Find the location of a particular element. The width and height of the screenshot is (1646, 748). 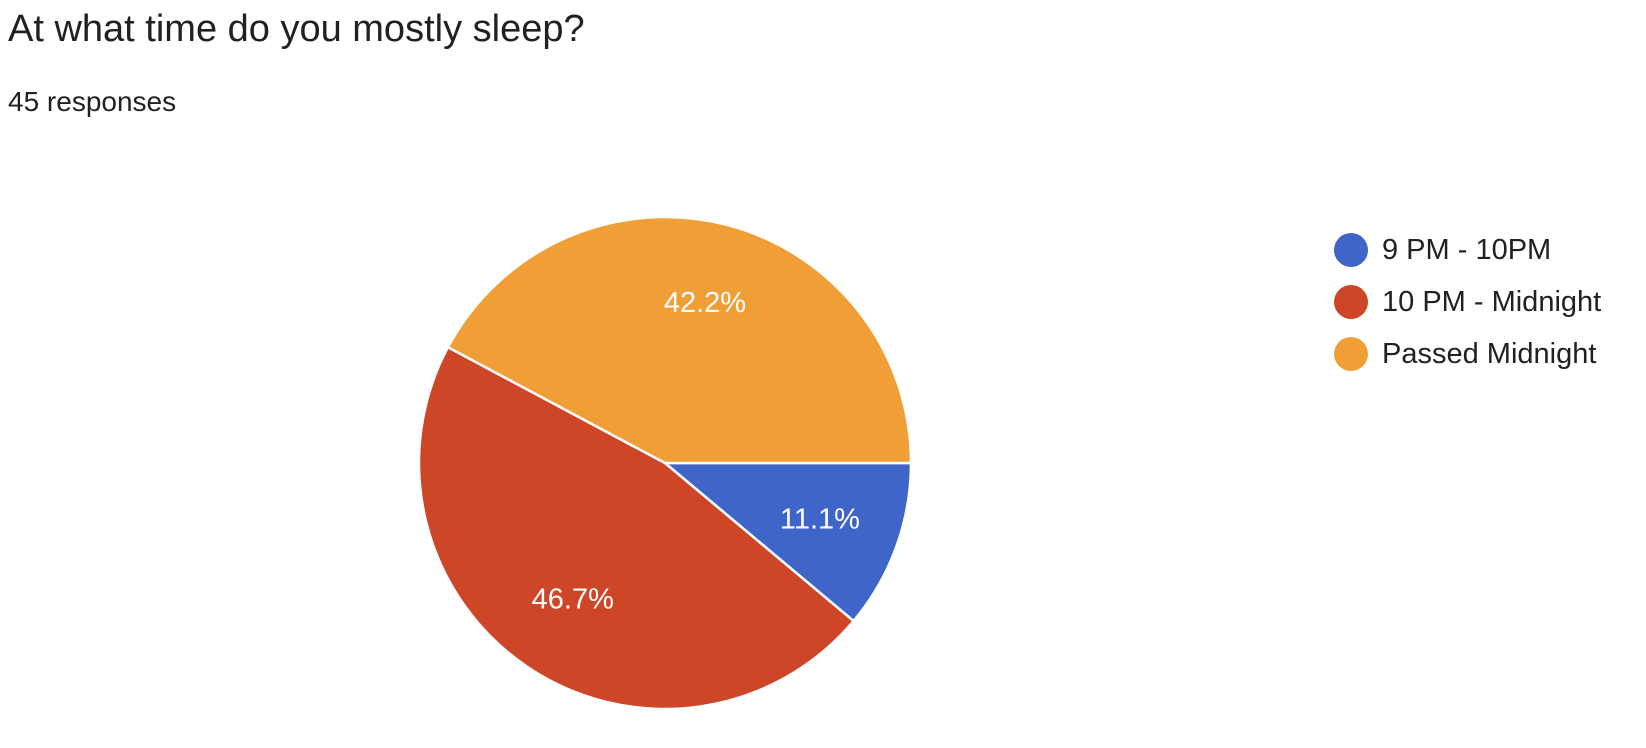

legend-label: 9 PM - 10PM is located at coordinates (1467, 249).